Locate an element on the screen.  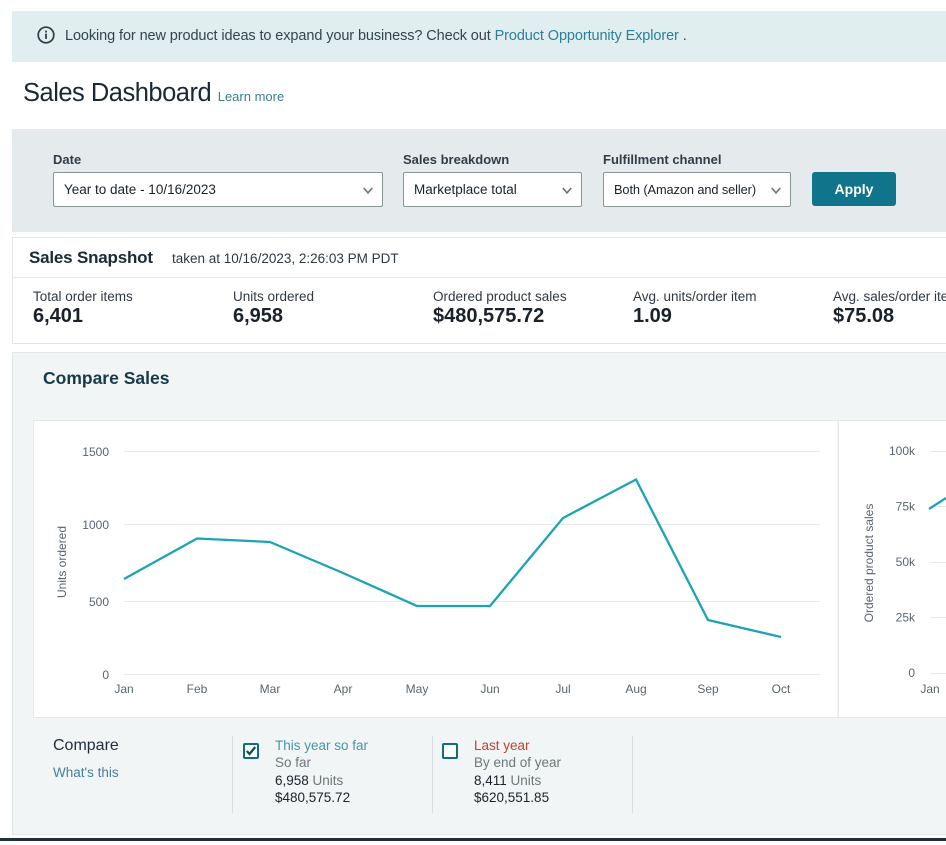
svg-text: 100k is located at coordinates (902, 451).